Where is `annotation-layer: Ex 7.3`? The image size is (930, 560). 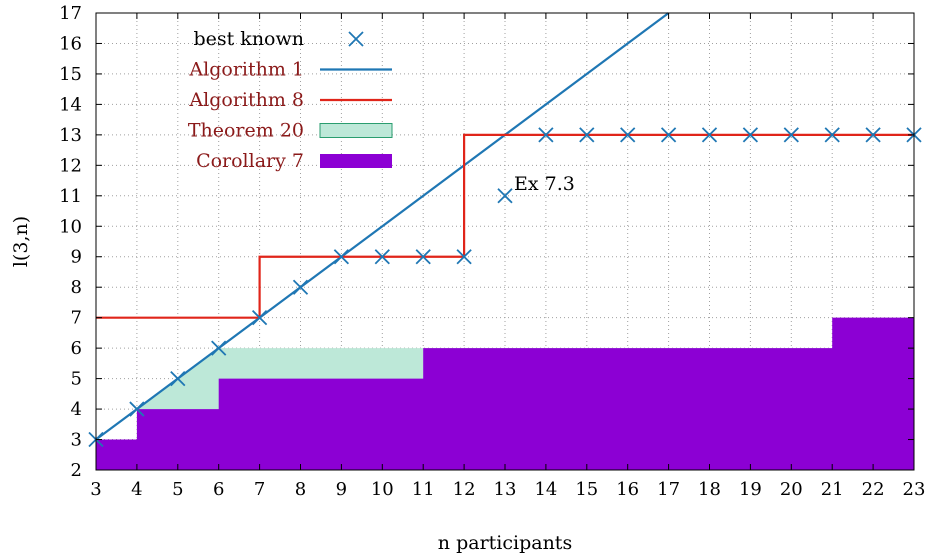 annotation-layer: Ex 7.3 is located at coordinates (544, 184).